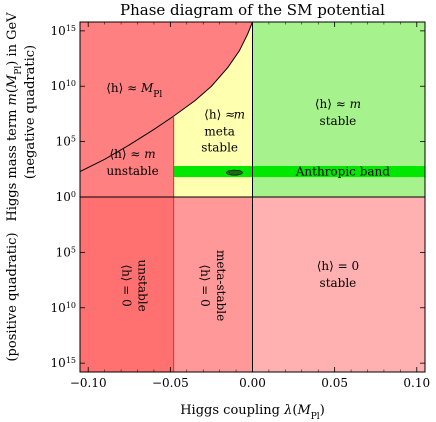 The height and width of the screenshot is (422, 436). Describe the element at coordinates (134, 90) in the screenshot. I see `label-planck: ⟨h⟩ ≈ MPl` at that location.